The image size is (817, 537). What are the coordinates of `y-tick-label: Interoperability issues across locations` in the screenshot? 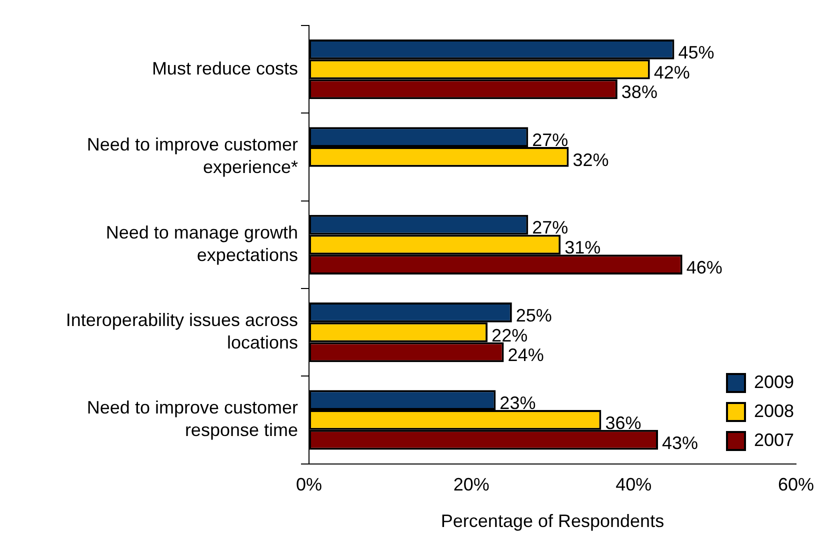 It's located at (182, 331).